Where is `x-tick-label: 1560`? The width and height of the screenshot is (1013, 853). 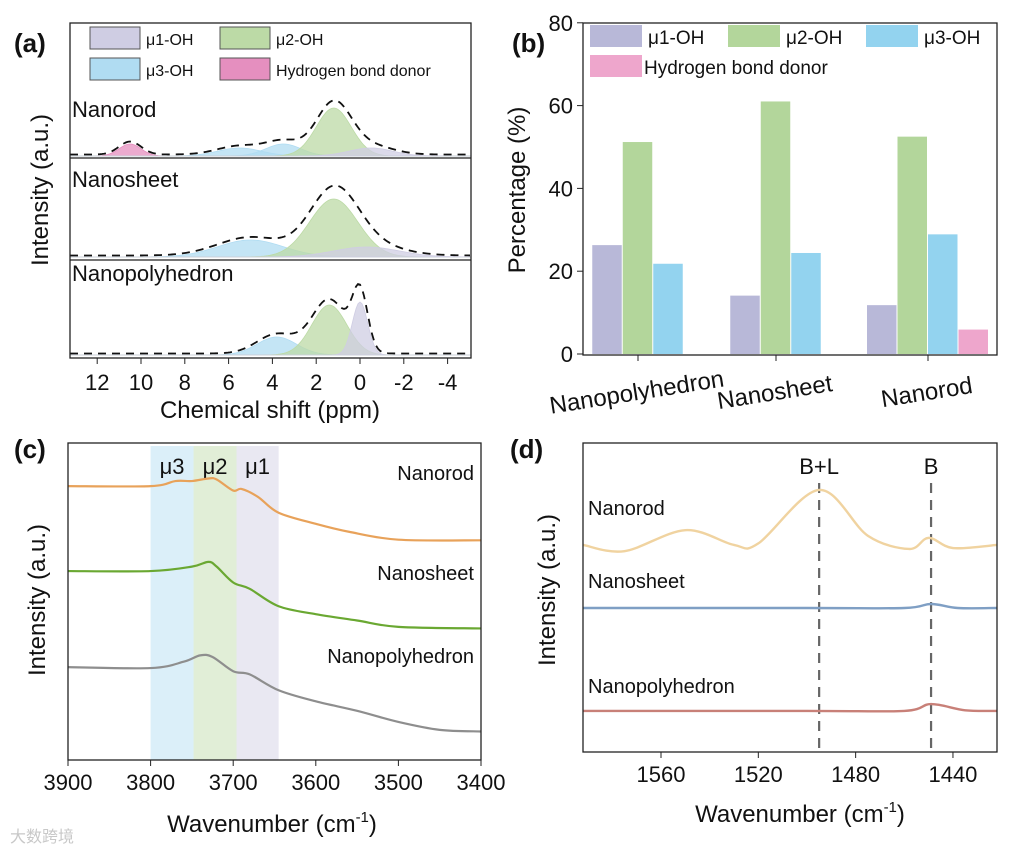
x-tick-label: 1560 is located at coordinates (661, 774).